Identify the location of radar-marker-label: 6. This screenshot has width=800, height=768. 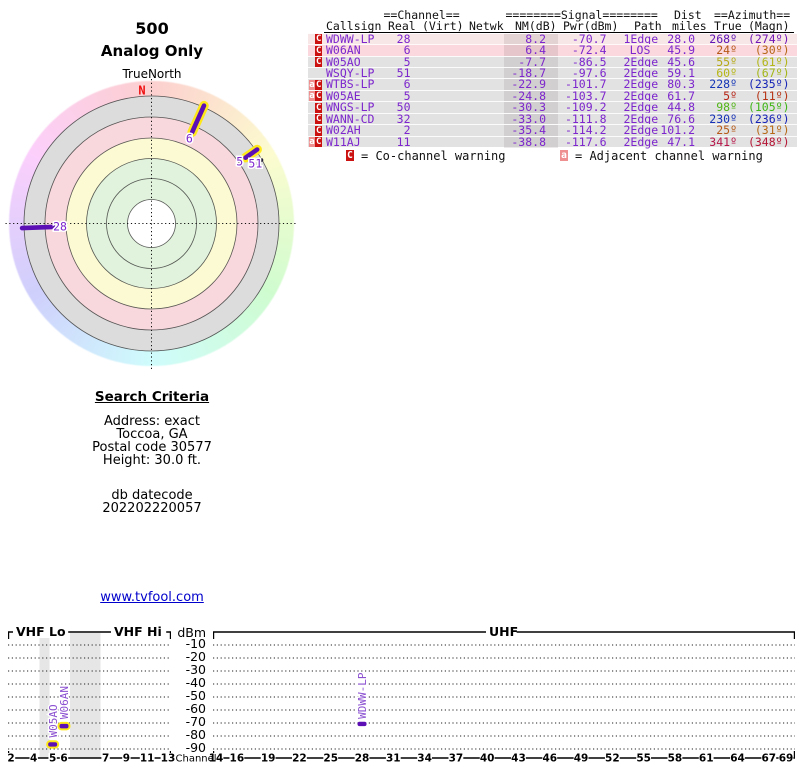
(189, 139).